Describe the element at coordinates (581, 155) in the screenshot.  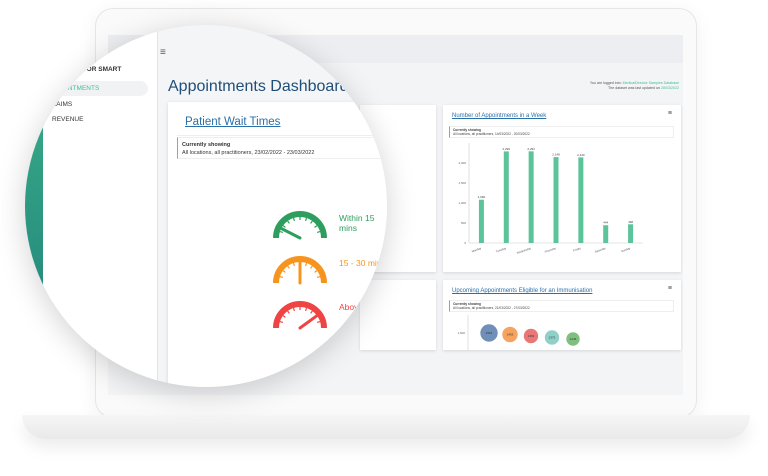
I see `bar-value-label: 2,140` at that location.